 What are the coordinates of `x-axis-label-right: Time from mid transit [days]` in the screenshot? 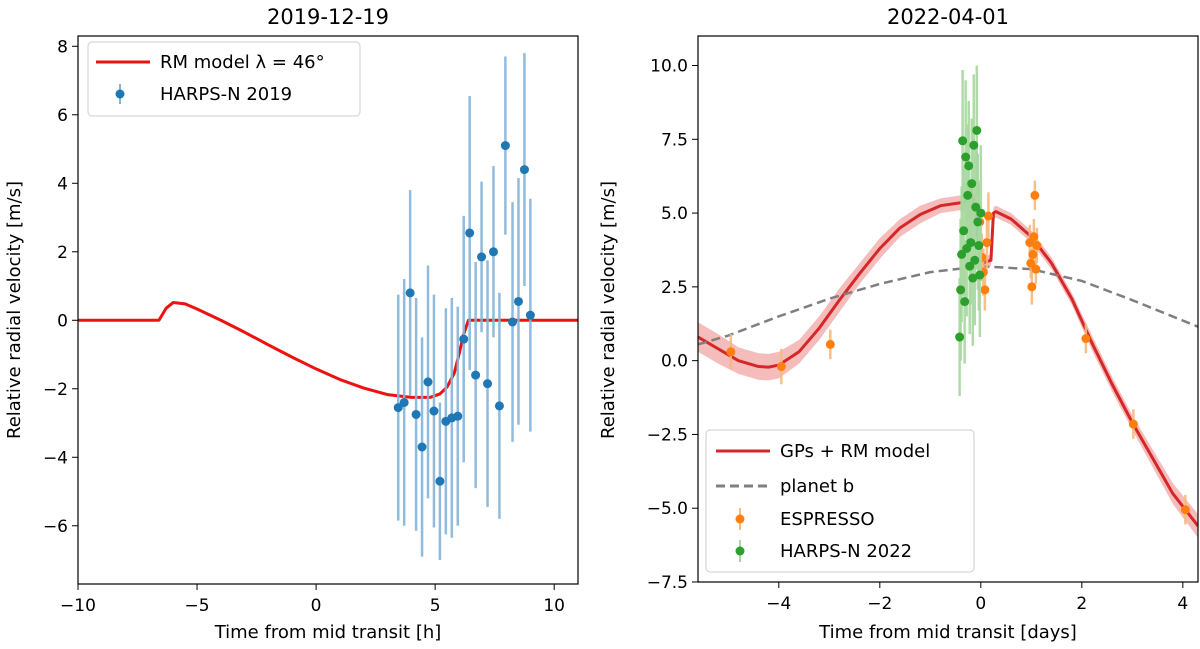 It's located at (947, 632).